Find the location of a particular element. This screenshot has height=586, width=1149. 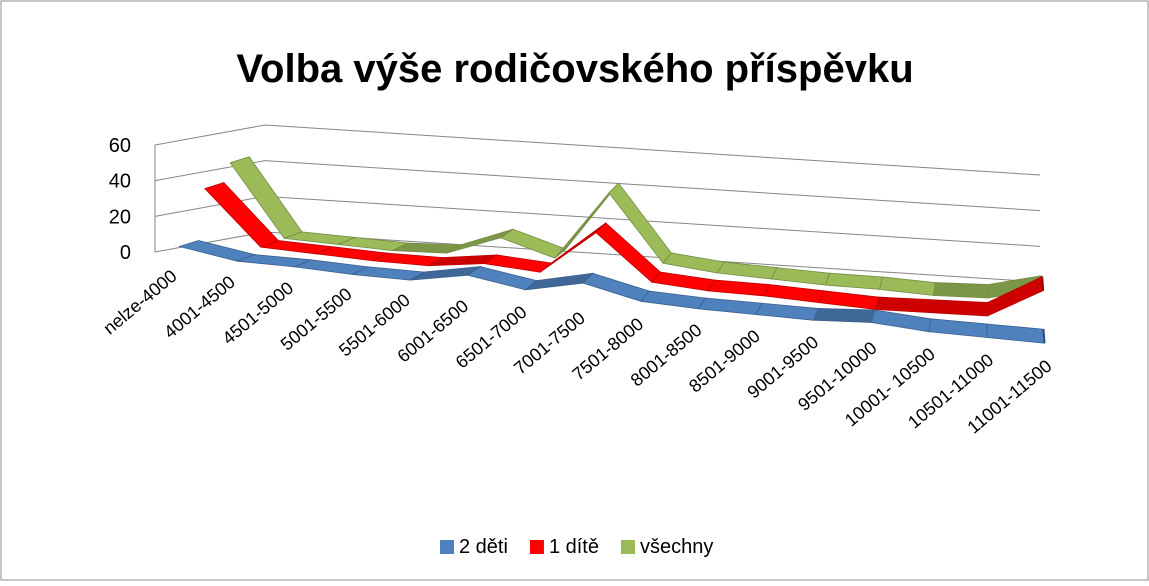

chart-title: Volba výše rodičovského příspěvku is located at coordinates (574, 69).